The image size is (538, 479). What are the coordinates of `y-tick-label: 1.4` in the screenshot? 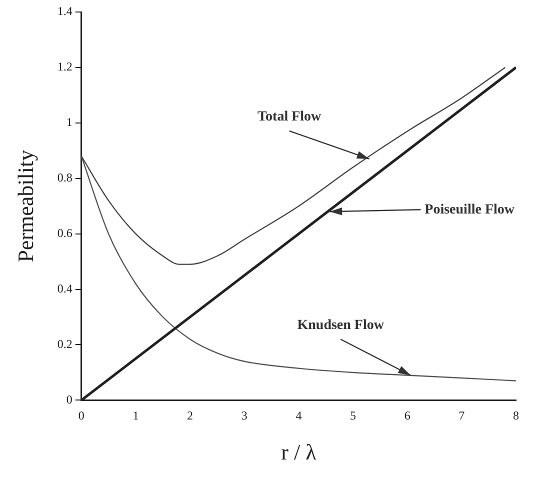 It's located at (64, 11).